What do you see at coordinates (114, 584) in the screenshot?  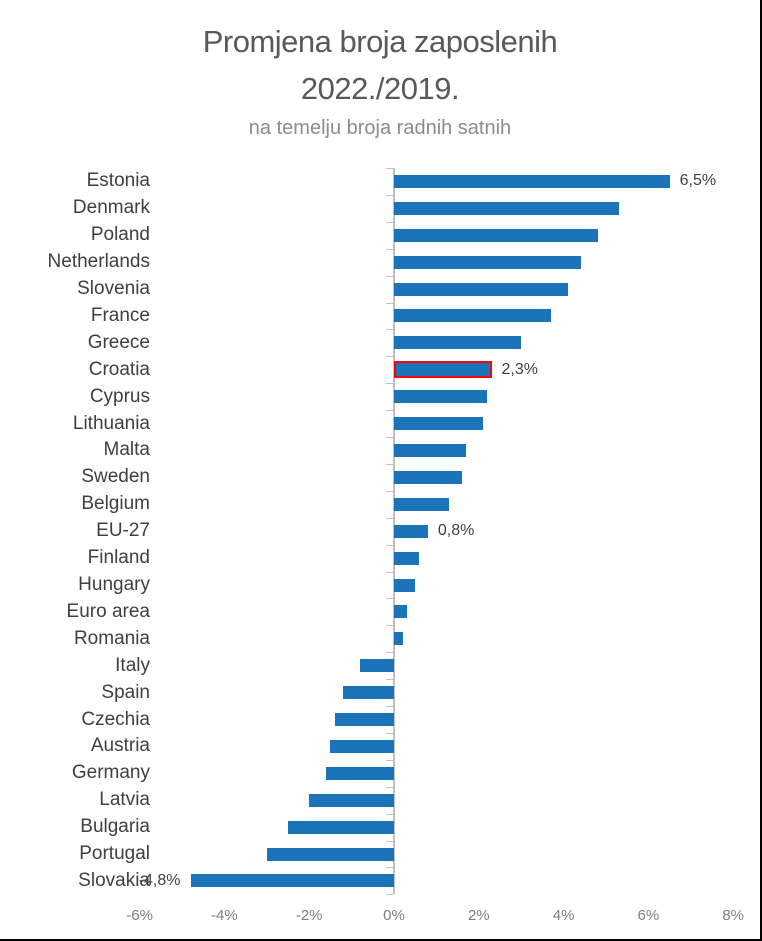 I see `category-label: Hungary` at bounding box center [114, 584].